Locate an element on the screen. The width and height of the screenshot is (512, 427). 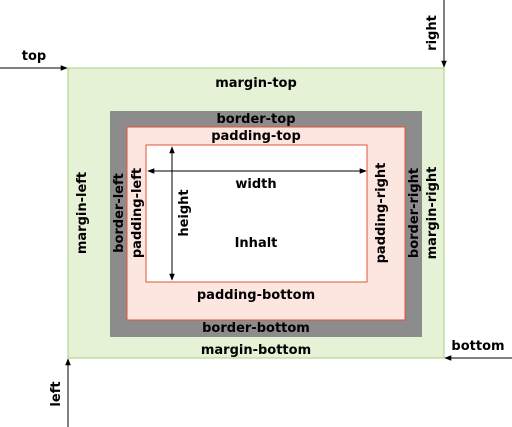
border-right-label: border-right is located at coordinates (414, 213).